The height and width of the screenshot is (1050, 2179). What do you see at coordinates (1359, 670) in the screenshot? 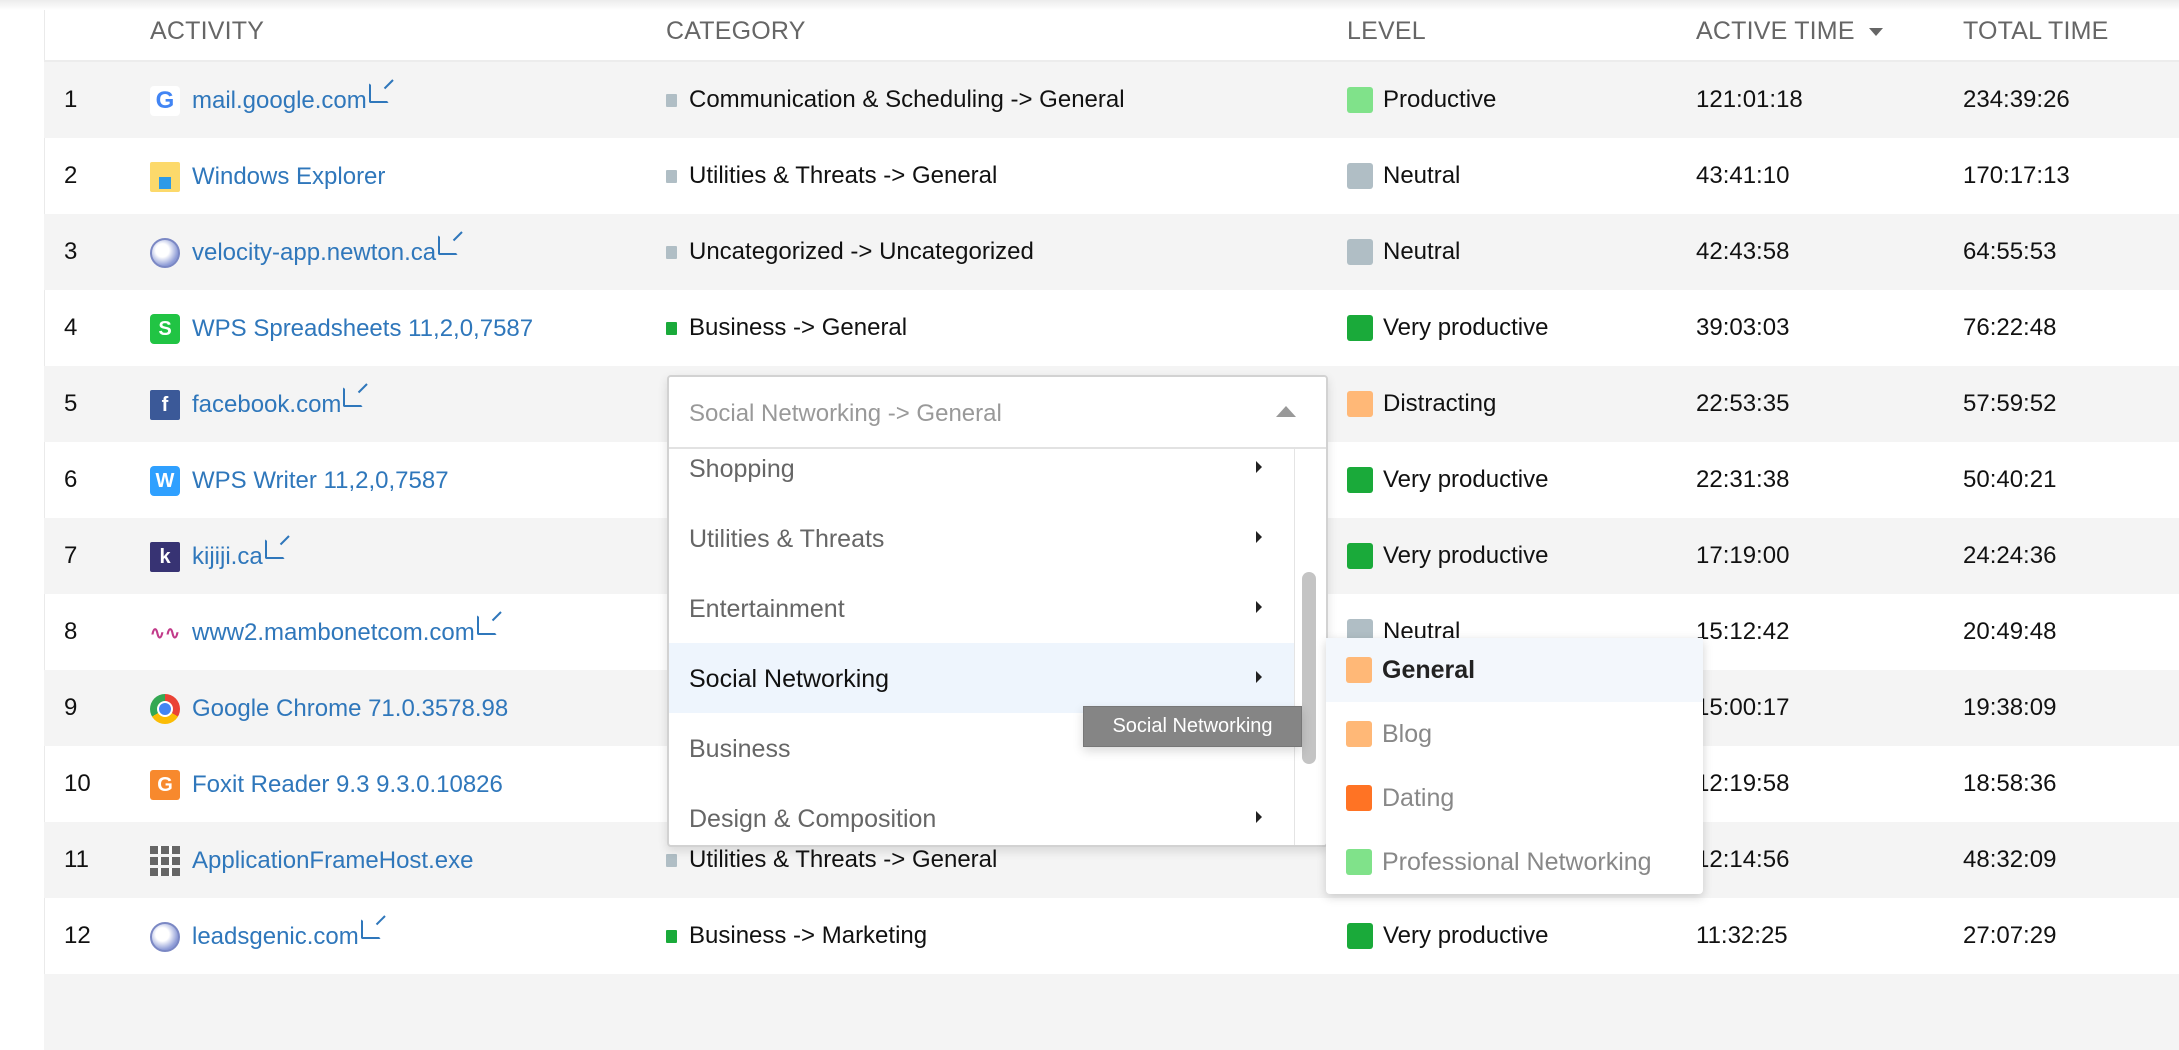
I see `subcategory-color-swatch` at bounding box center [1359, 670].